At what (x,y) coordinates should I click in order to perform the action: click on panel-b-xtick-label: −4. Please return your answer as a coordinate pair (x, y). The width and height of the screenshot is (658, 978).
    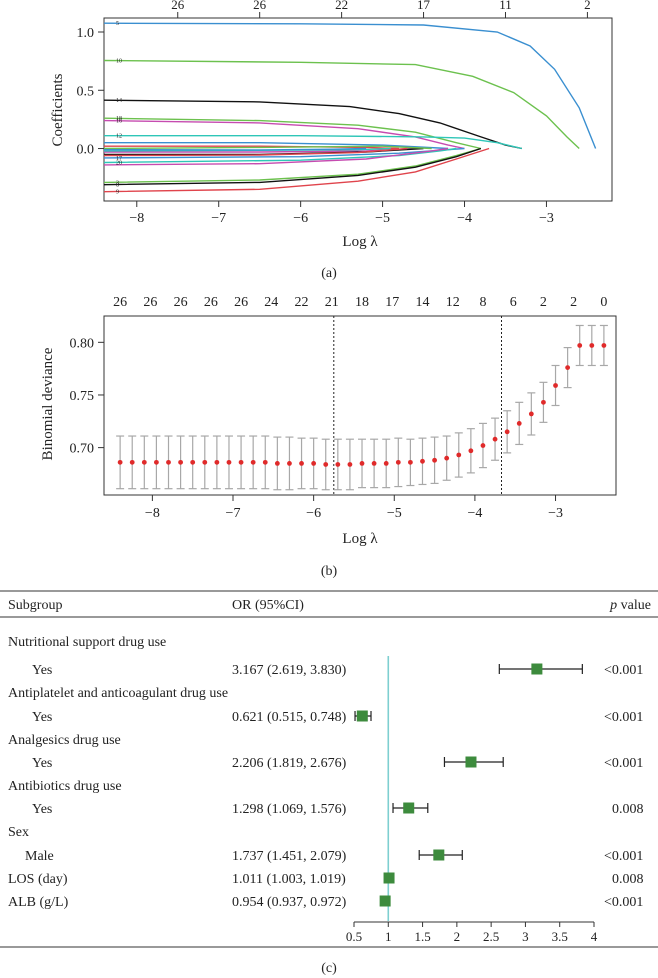
    Looking at the image, I should click on (474, 513).